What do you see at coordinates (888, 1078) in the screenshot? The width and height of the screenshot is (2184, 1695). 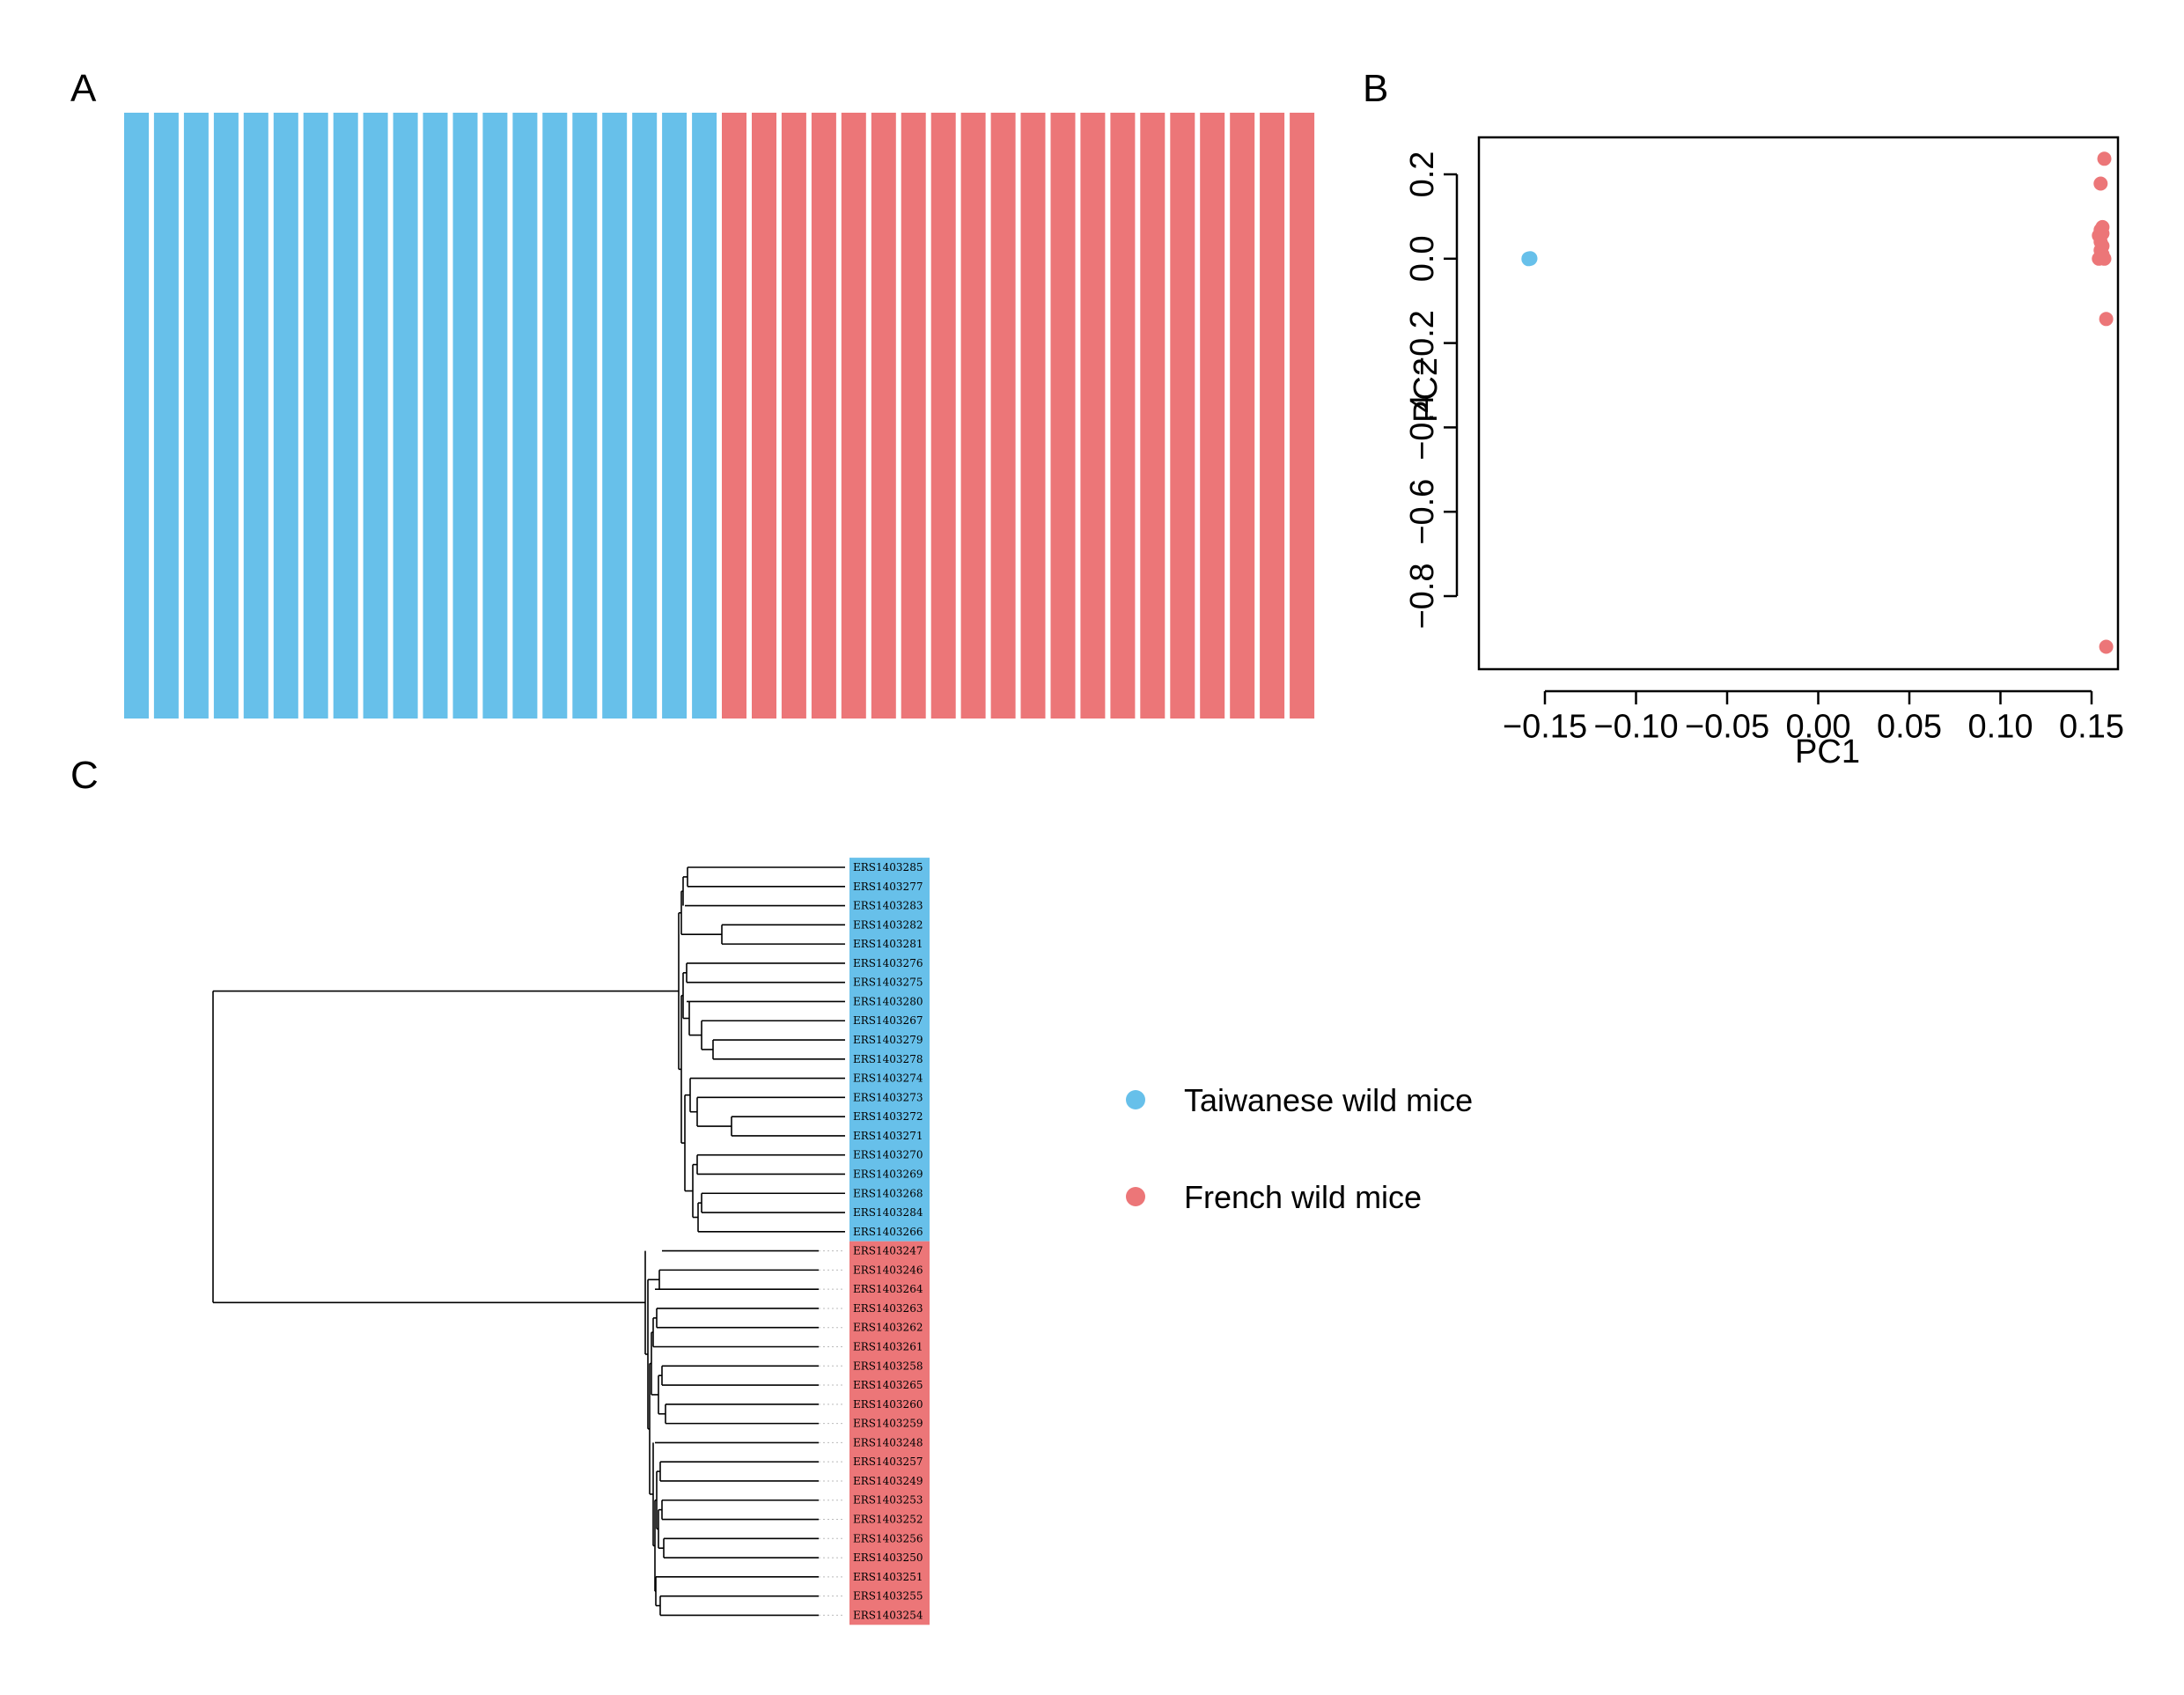 I see `tip-label: ERS1403274` at bounding box center [888, 1078].